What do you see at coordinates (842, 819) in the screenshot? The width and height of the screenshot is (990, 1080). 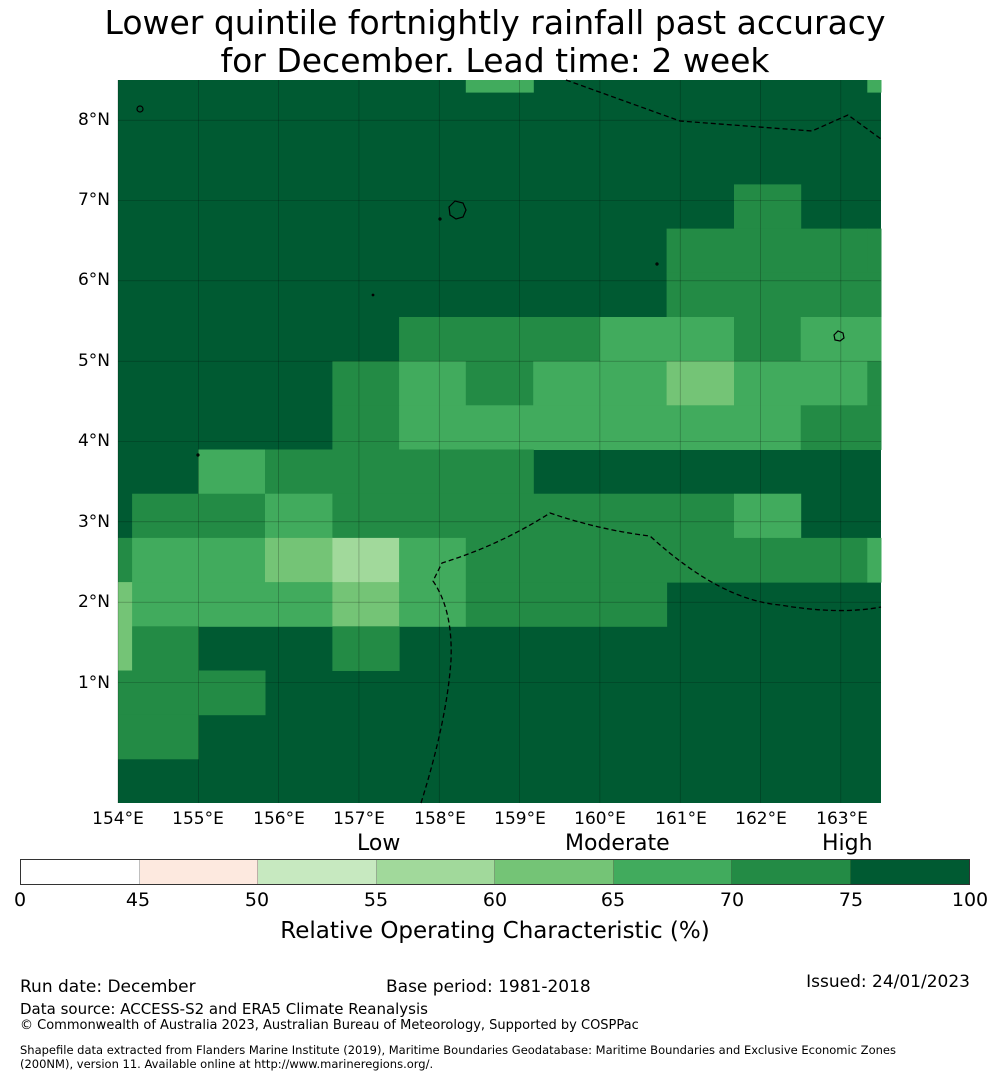 I see `lon-label-163e: 163°E` at bounding box center [842, 819].